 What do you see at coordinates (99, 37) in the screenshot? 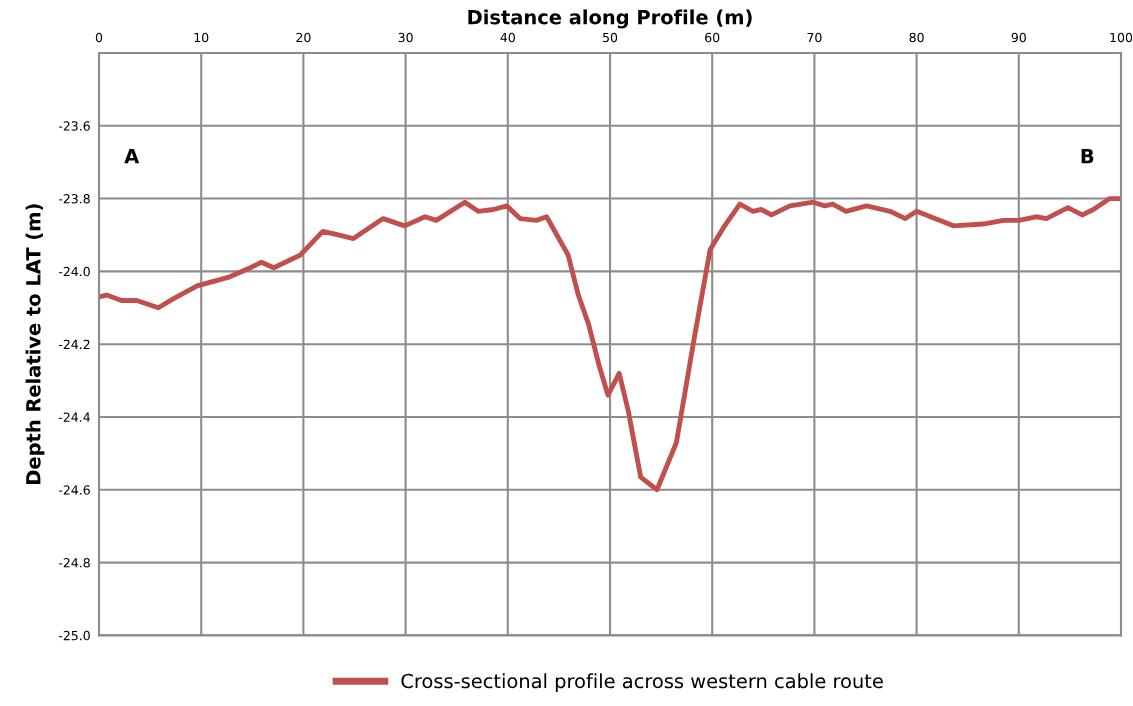
I see `x-tick-label: 0` at bounding box center [99, 37].